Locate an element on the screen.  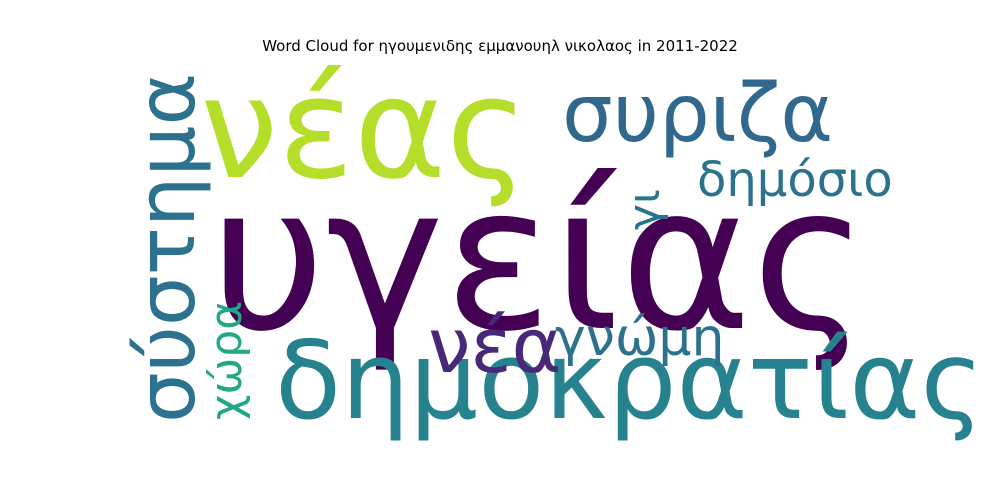
word-gnomi: γνώμη is located at coordinates (640, 338).